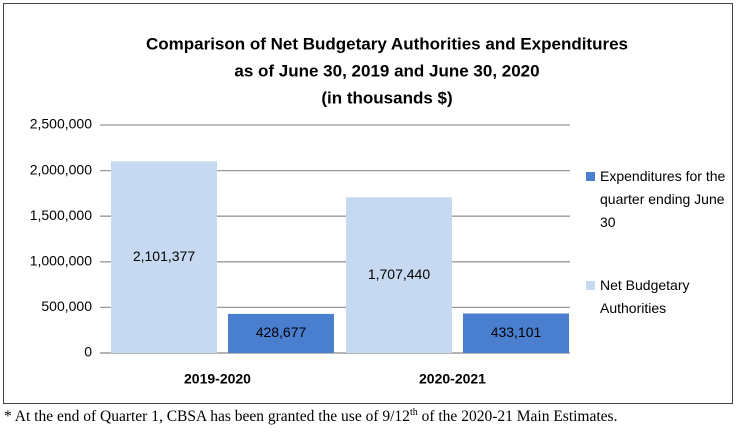 The height and width of the screenshot is (445, 737). I want to click on x-tick-label: 2020-2021, so click(452, 379).